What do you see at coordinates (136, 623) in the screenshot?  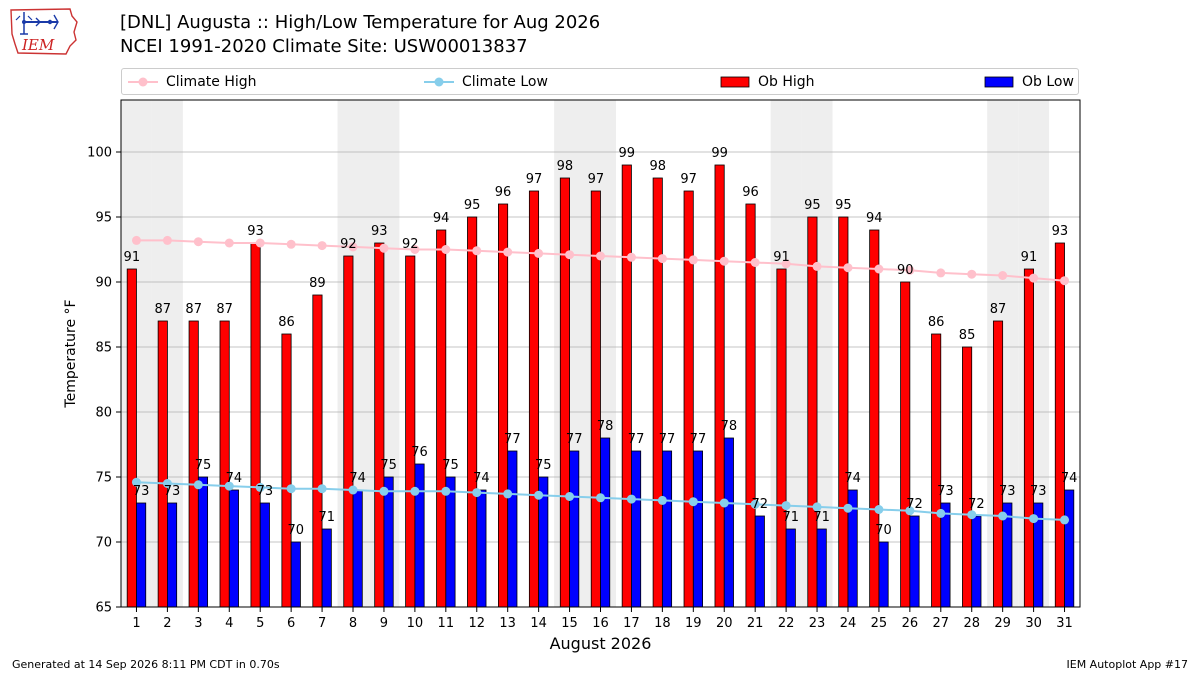 I see `x-tick-label-1: 1` at bounding box center [136, 623].